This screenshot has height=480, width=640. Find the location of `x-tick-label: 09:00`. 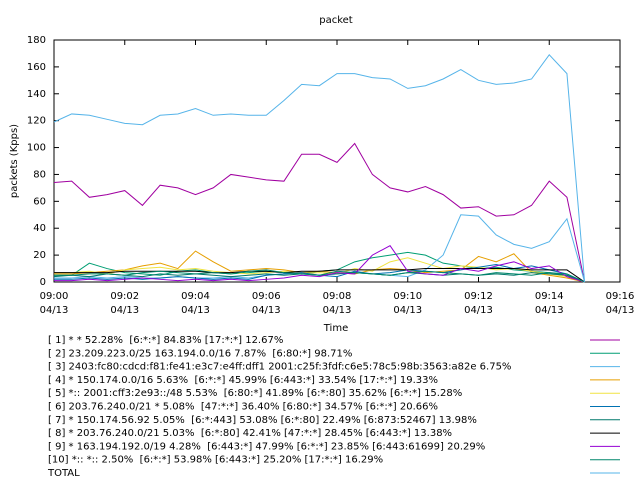

x-tick-label: 09:00 is located at coordinates (54, 296).